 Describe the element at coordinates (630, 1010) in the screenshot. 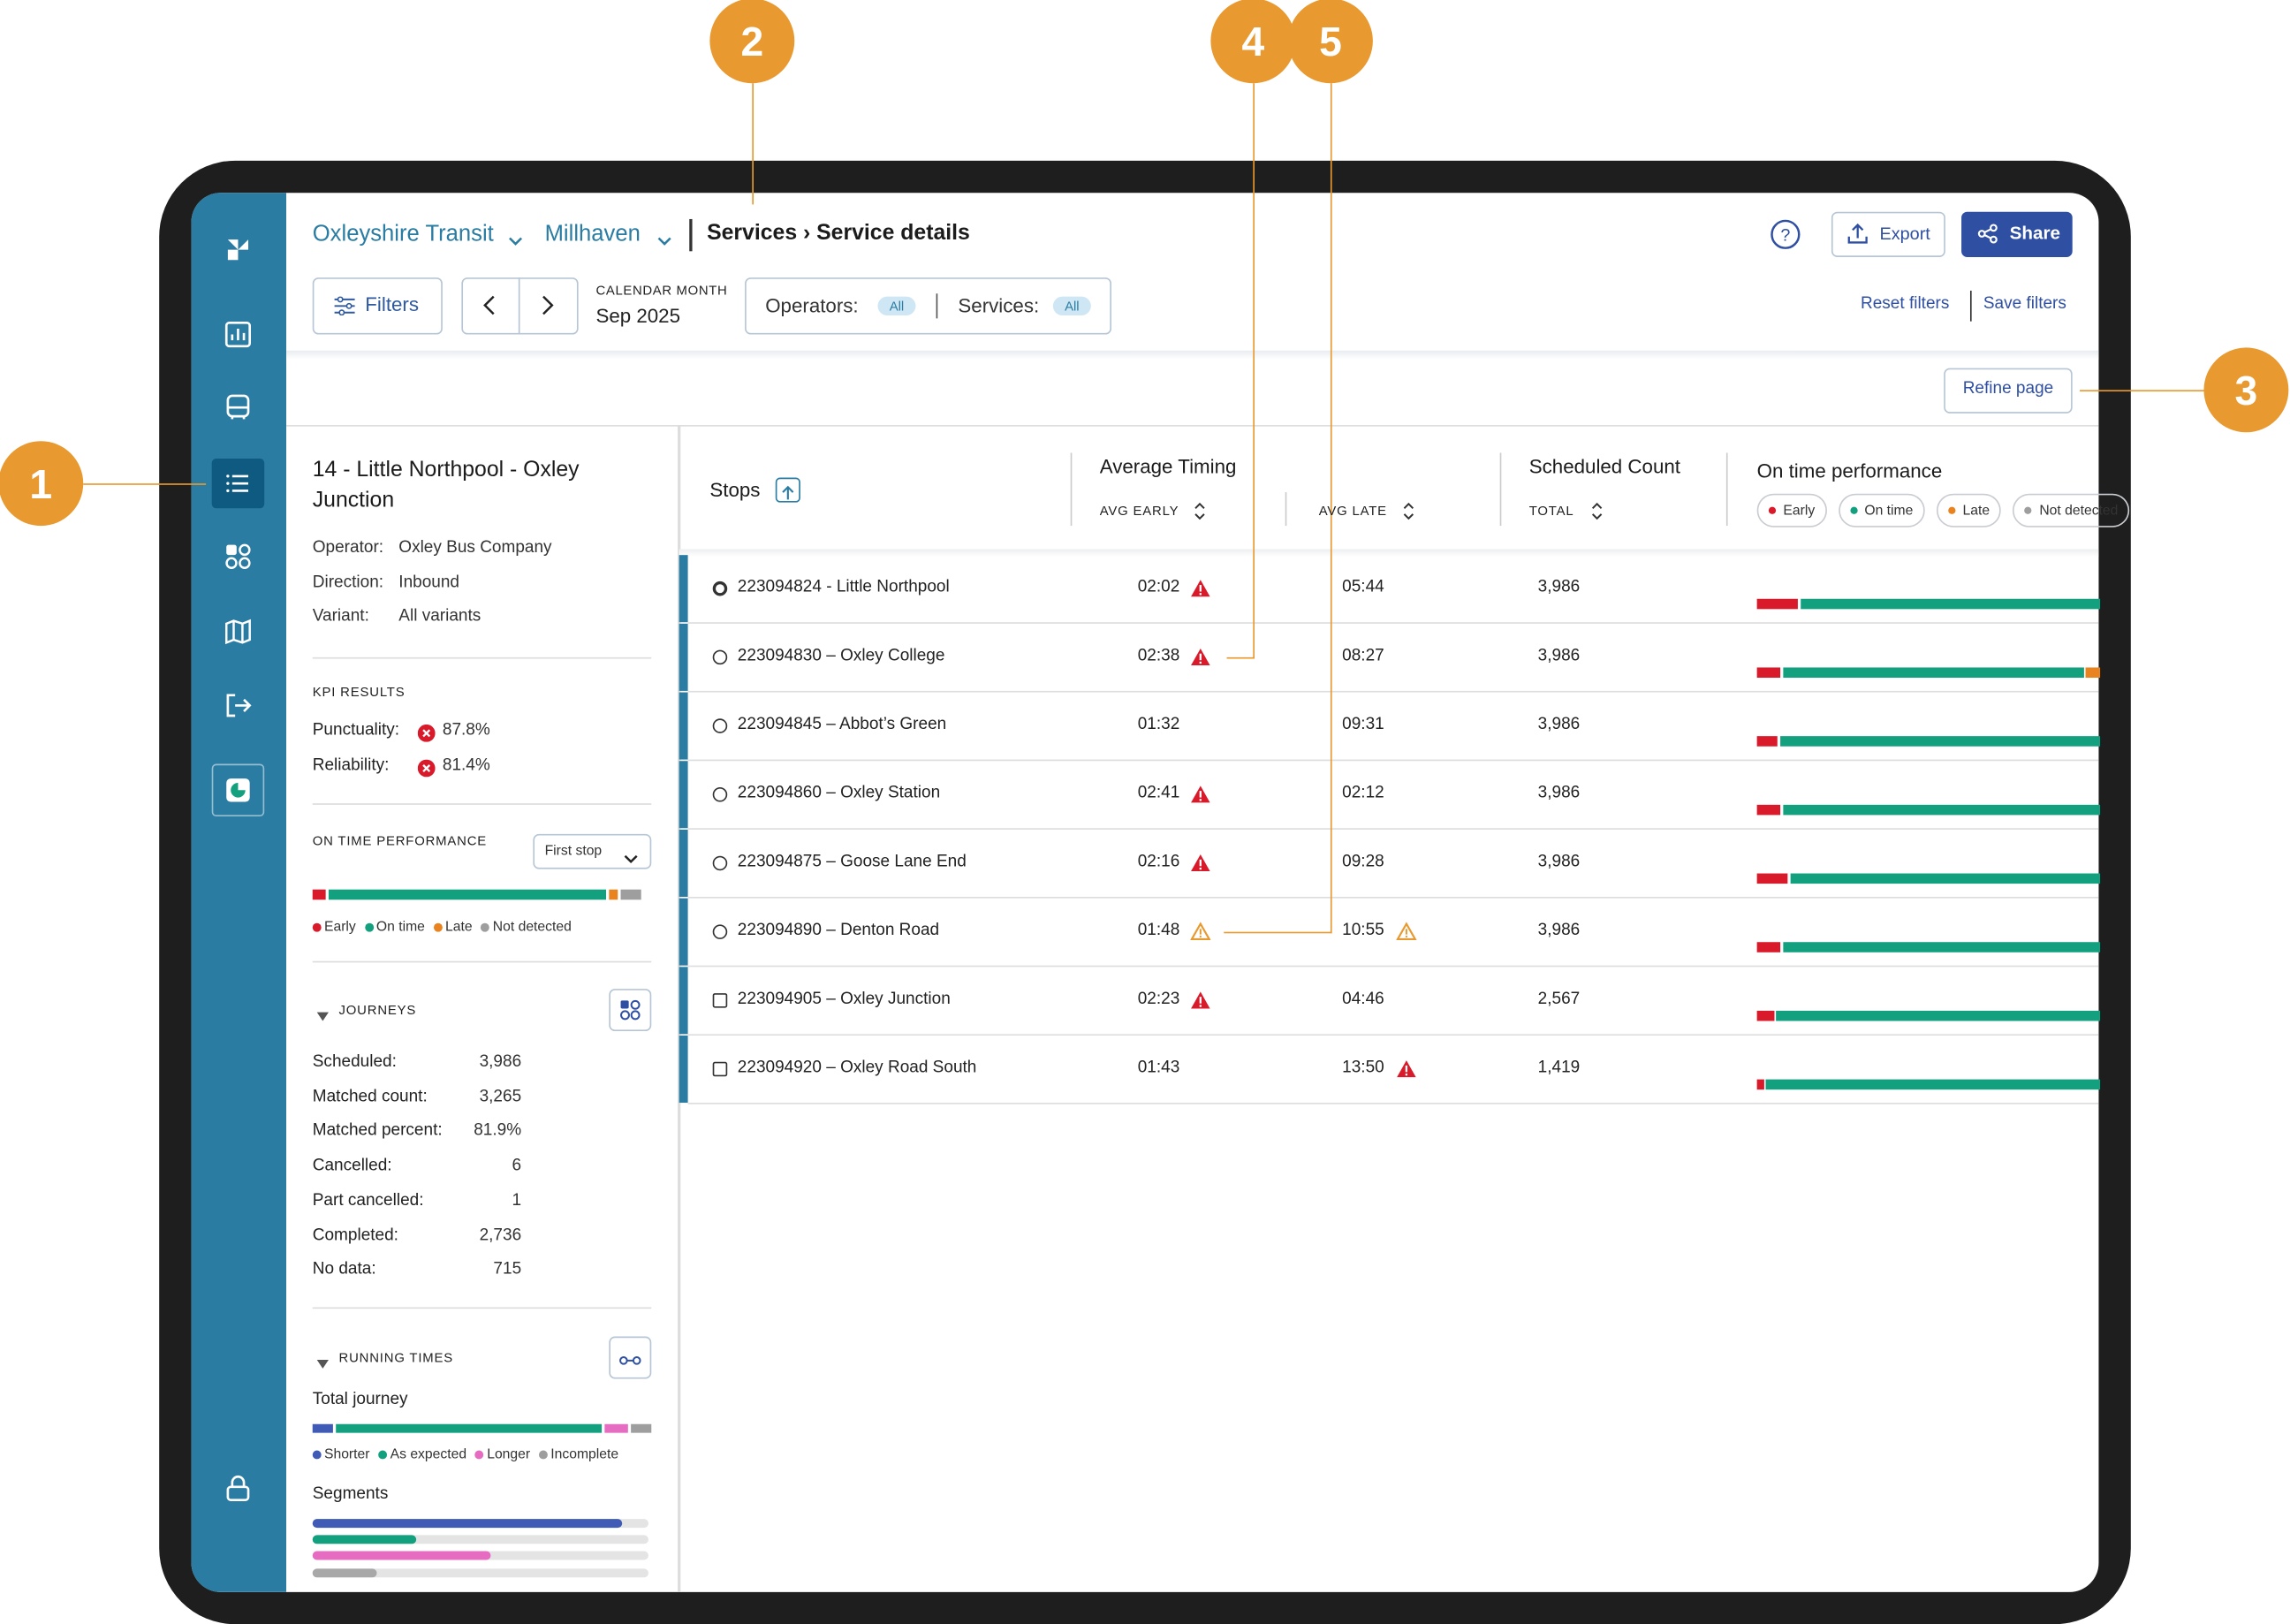

I see `journeys-view-button` at that location.